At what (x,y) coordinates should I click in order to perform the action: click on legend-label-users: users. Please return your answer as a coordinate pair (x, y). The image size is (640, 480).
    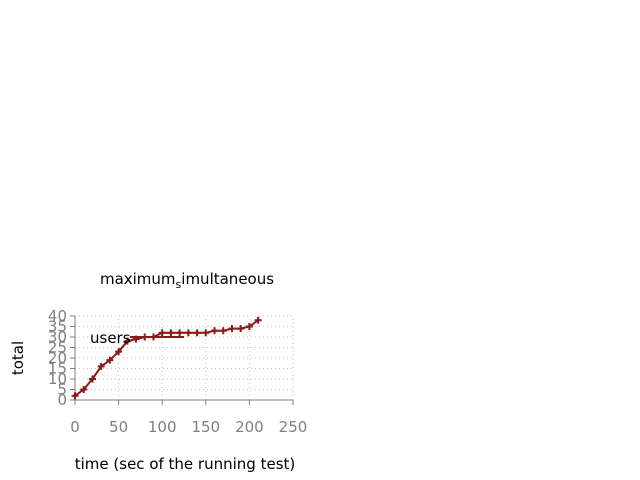
    Looking at the image, I should click on (110, 338).